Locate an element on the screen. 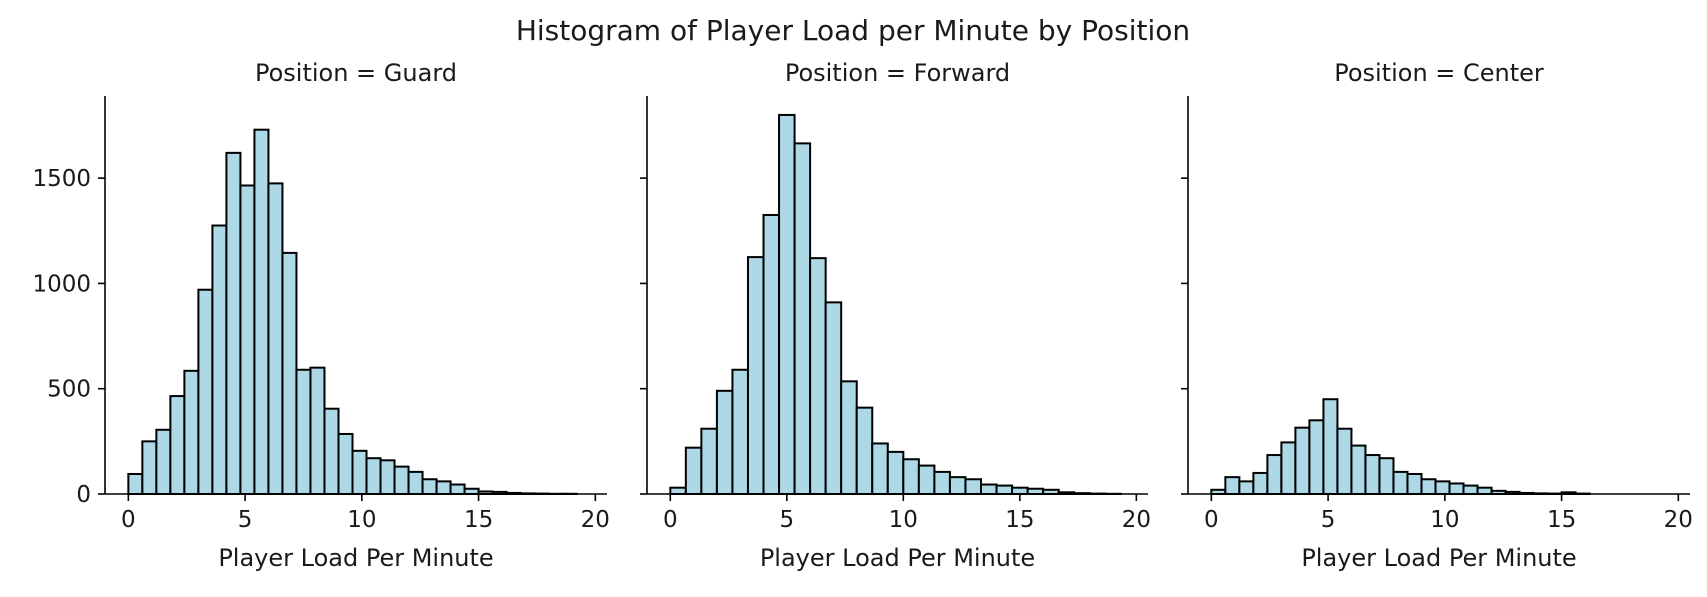 The width and height of the screenshot is (1707, 597). panel-title-center: Position = Center is located at coordinates (1439, 73).